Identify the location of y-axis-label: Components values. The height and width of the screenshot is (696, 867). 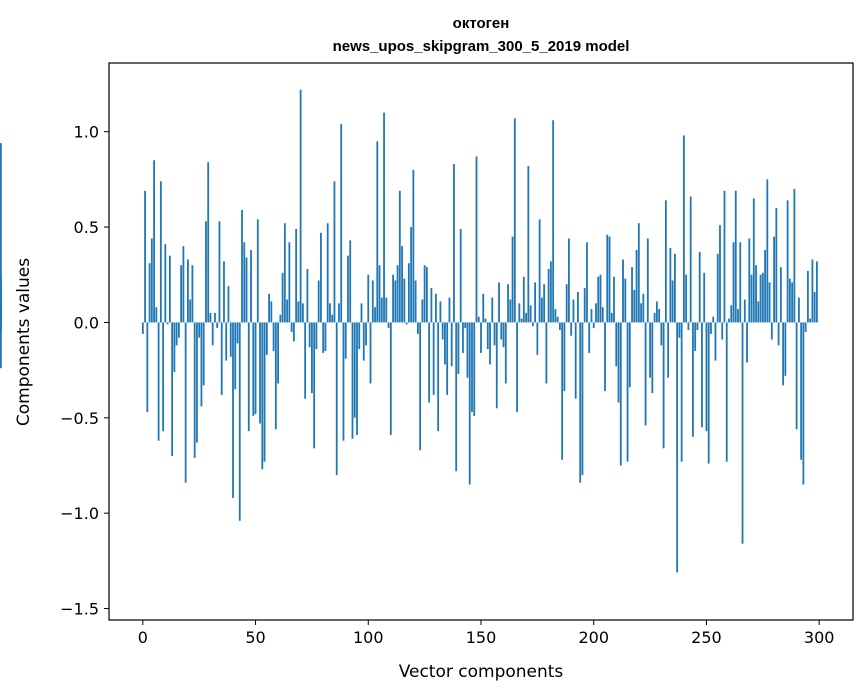
(24, 342).